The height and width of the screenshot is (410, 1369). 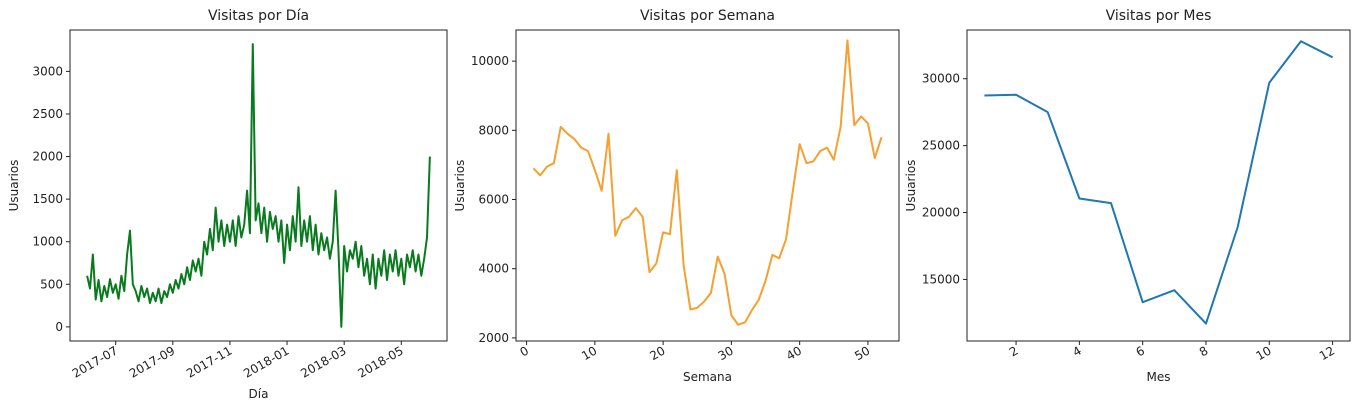 I want to click on y-tick-label: 500, so click(x=51, y=284).